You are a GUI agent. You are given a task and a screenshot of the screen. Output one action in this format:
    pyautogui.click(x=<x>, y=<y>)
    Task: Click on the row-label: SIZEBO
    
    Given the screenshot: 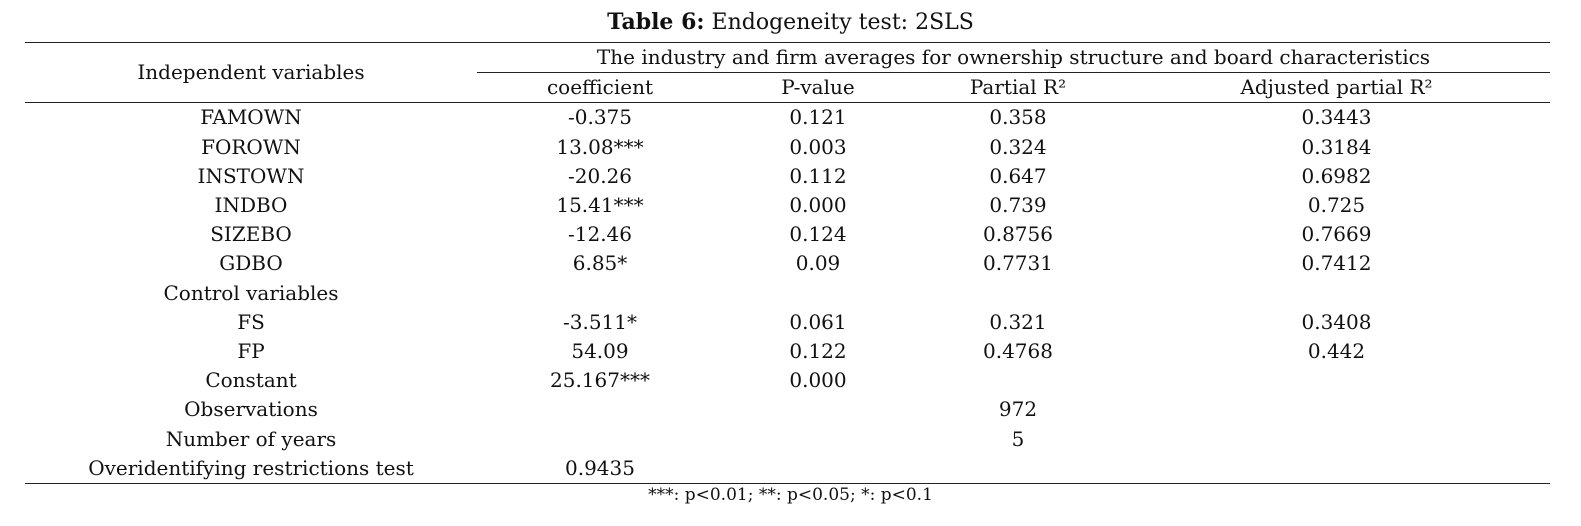 What is the action you would take?
    pyautogui.click(x=251, y=234)
    